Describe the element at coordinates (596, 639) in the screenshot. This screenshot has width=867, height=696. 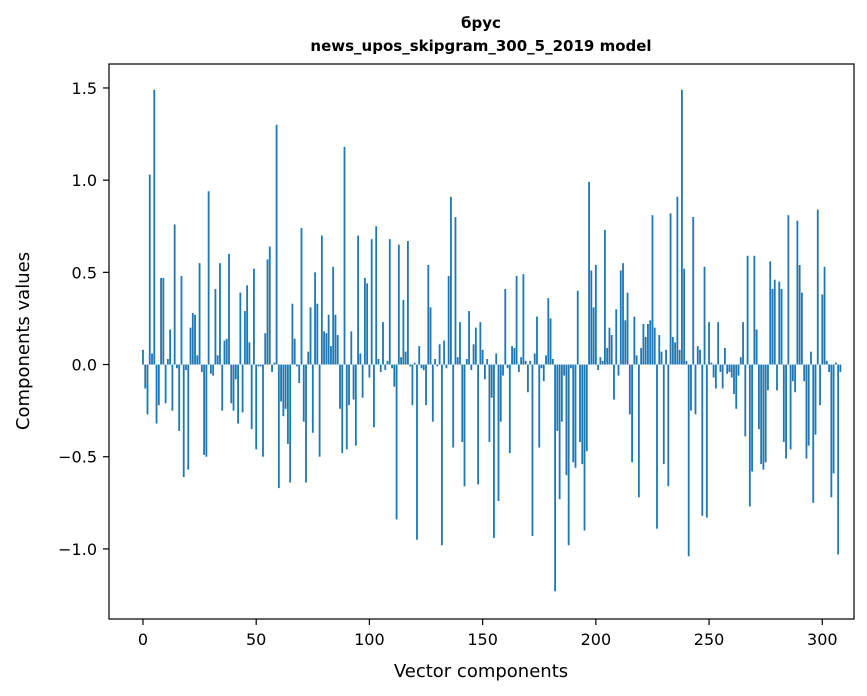
I see `x-tick-label: 200` at that location.